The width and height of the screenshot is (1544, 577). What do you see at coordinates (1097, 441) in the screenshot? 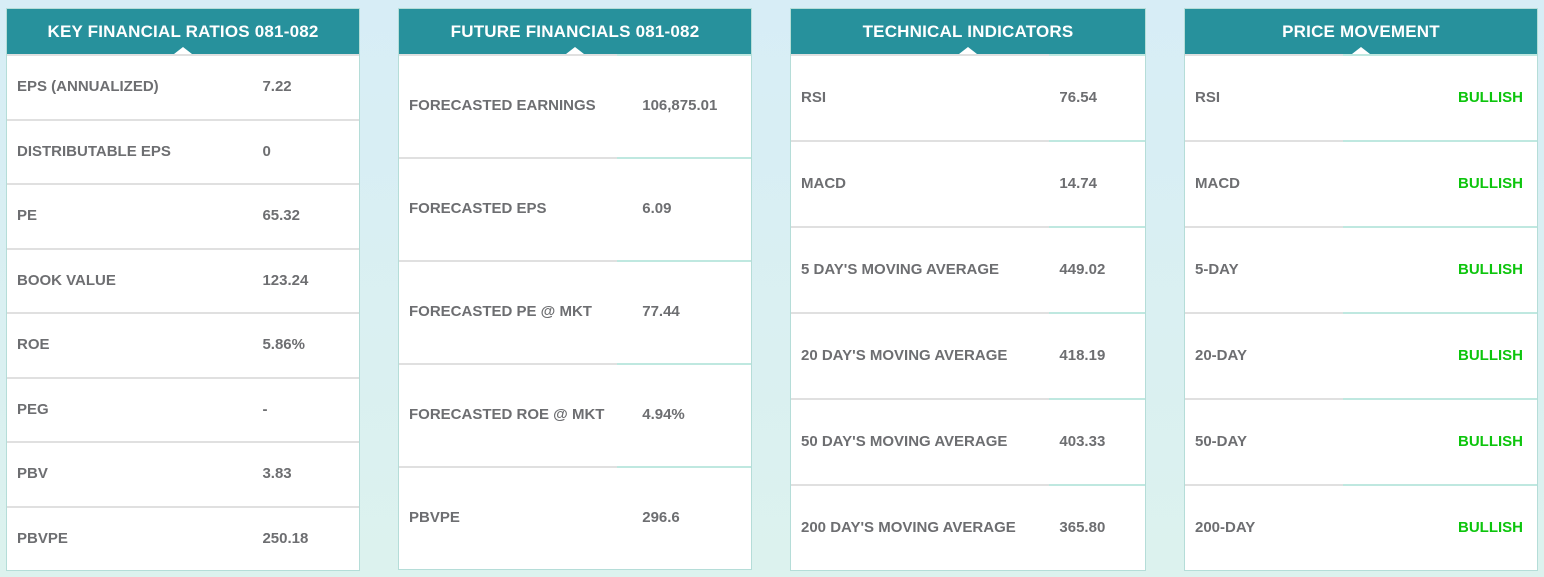
I see `row-value: 403.33` at bounding box center [1097, 441].